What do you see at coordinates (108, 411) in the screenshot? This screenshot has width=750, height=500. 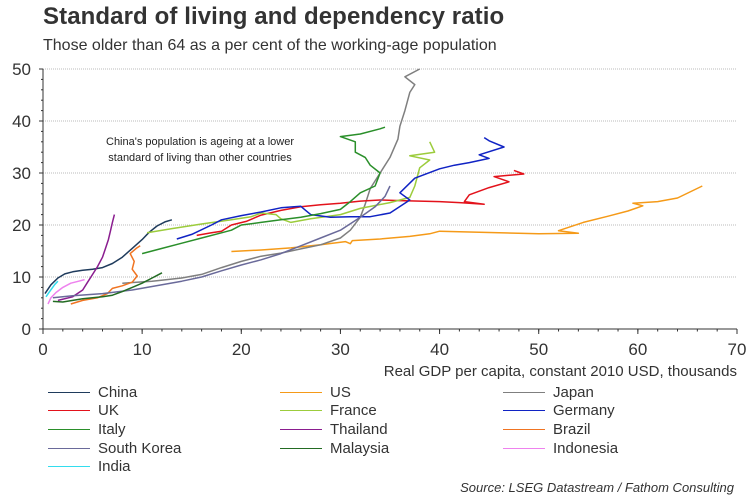 I see `legend-label: UK` at bounding box center [108, 411].